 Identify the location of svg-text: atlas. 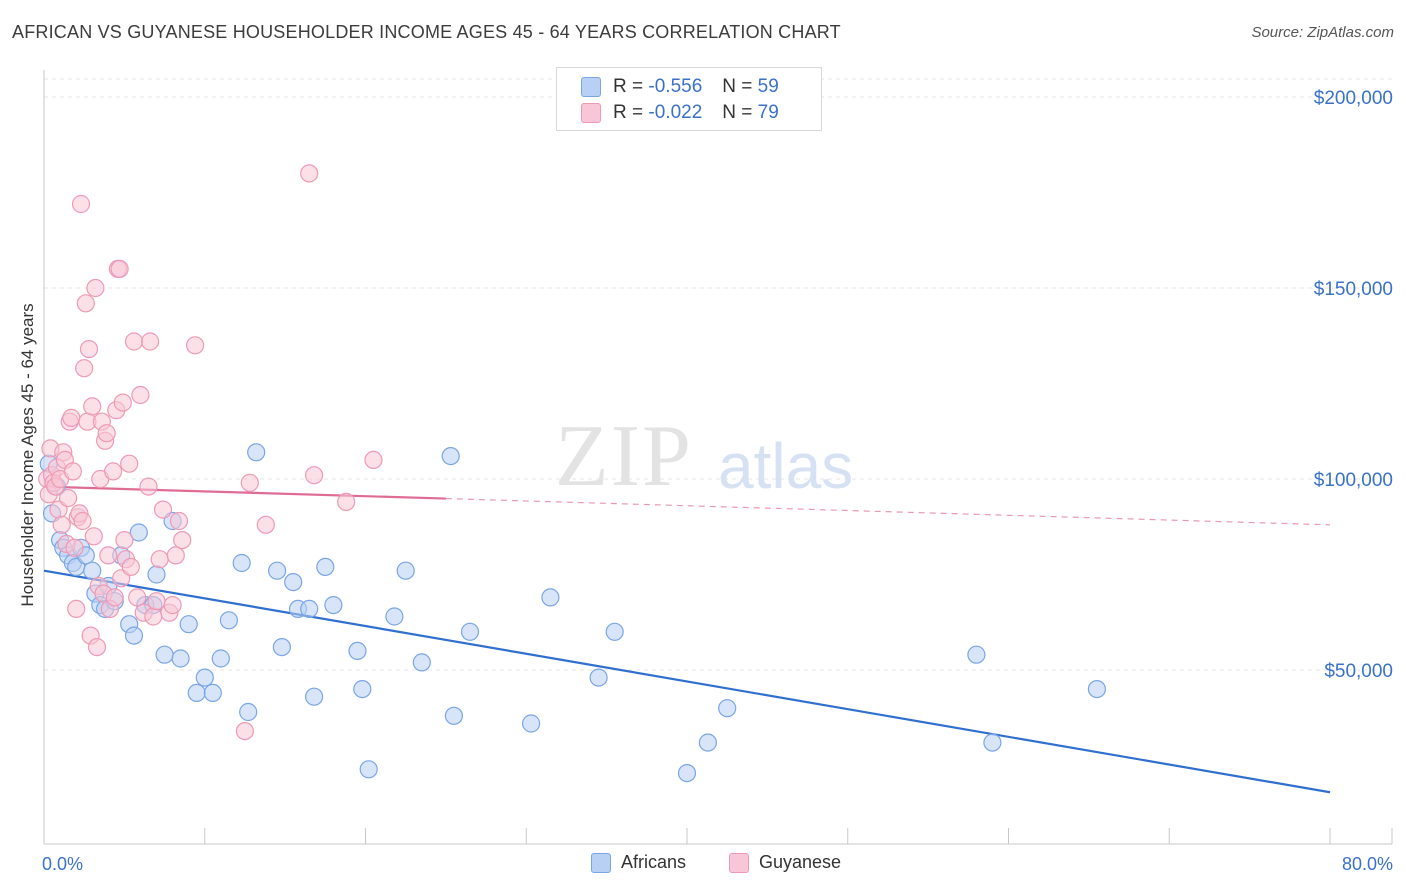
(785, 466).